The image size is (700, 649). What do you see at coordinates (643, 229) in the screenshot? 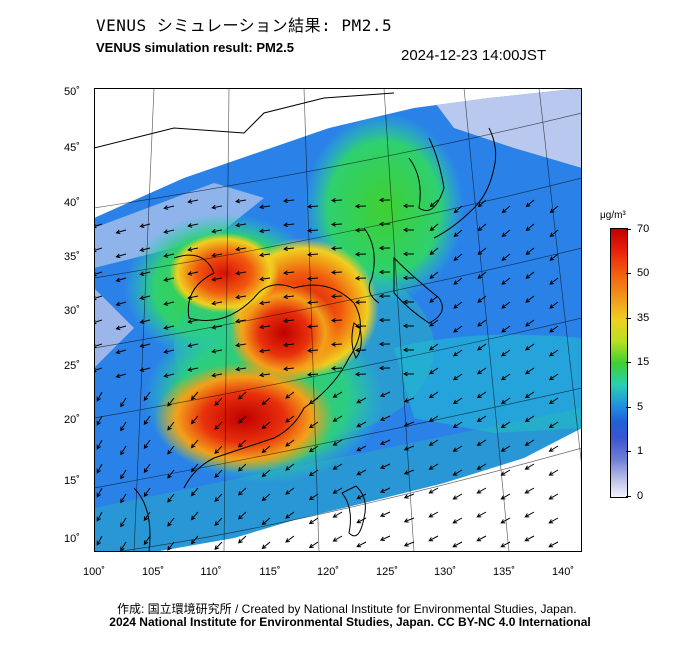
I see `colorbar-label-70: 70` at bounding box center [643, 229].